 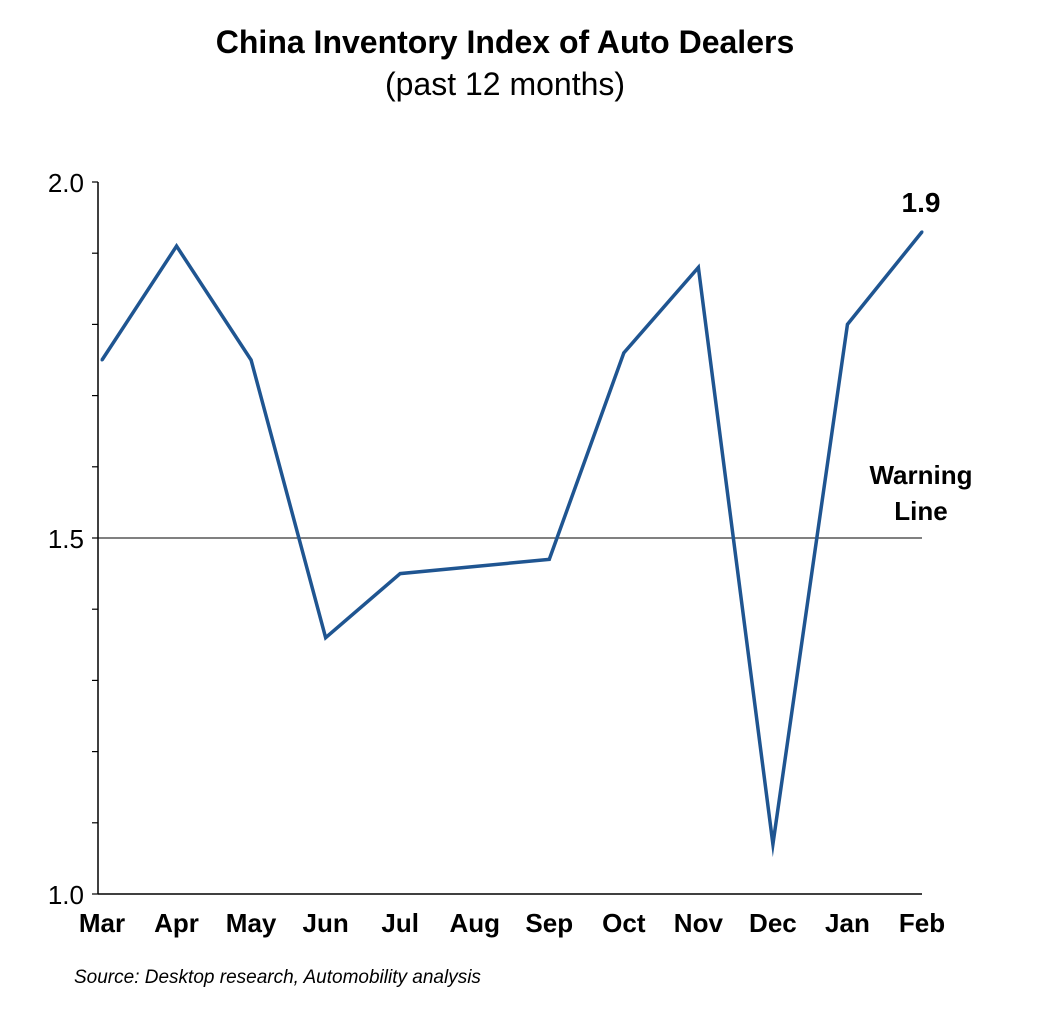 What do you see at coordinates (535, 499) in the screenshot?
I see `warning-line-group: Warning Line` at bounding box center [535, 499].